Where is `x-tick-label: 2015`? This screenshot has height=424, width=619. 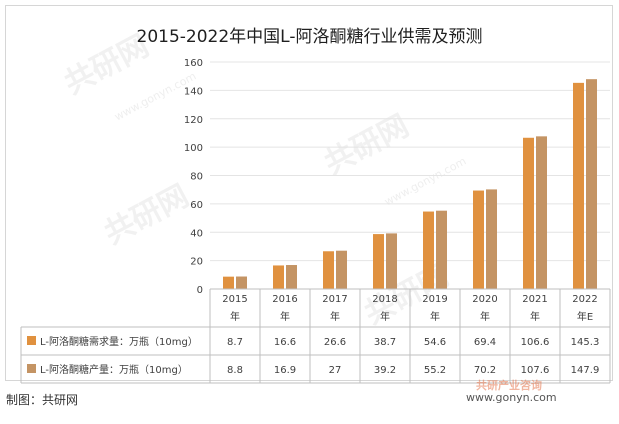 x-tick-label: 2015 is located at coordinates (234, 299).